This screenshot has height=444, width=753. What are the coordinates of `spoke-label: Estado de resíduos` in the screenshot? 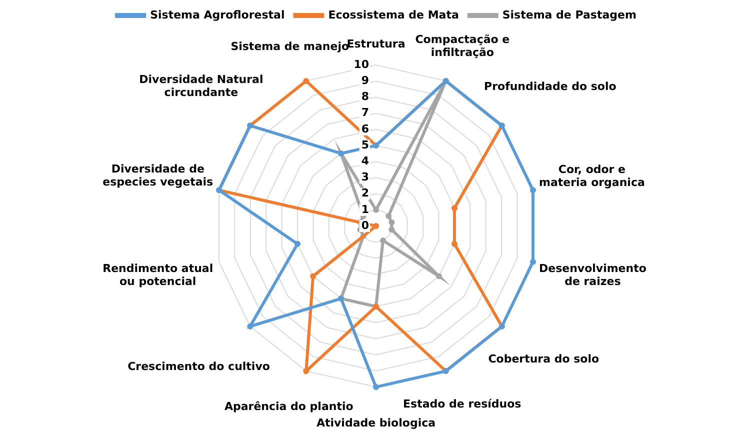 It's located at (462, 404).